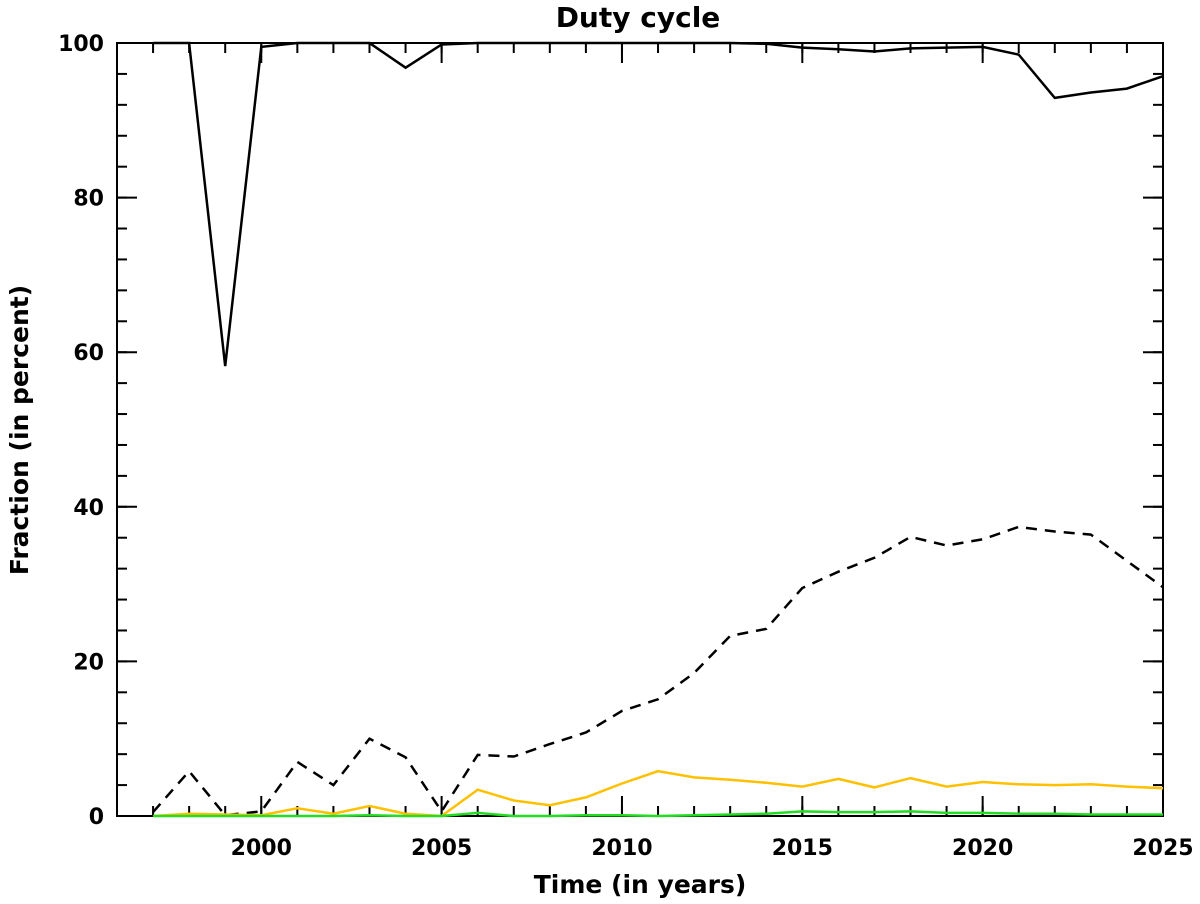 This screenshot has height=904, width=1200. I want to click on x-tick-label: 2005, so click(441, 848).